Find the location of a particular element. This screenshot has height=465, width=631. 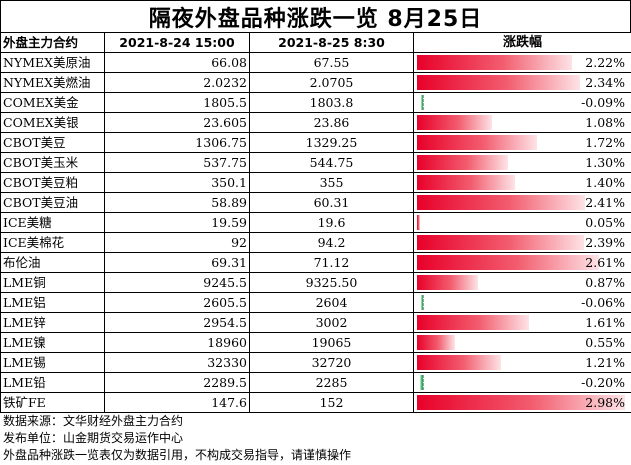

change-cell: 2.41% is located at coordinates (522, 202).